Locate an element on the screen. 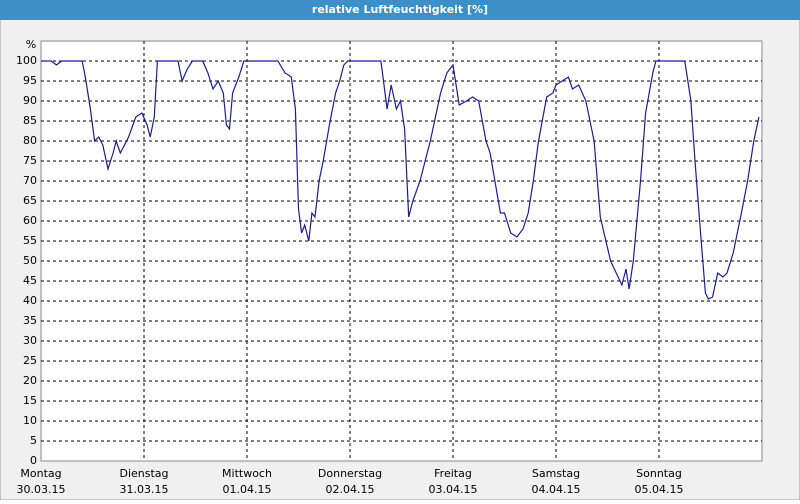 The height and width of the screenshot is (504, 800). x-tick-label: Montag is located at coordinates (40, 473).